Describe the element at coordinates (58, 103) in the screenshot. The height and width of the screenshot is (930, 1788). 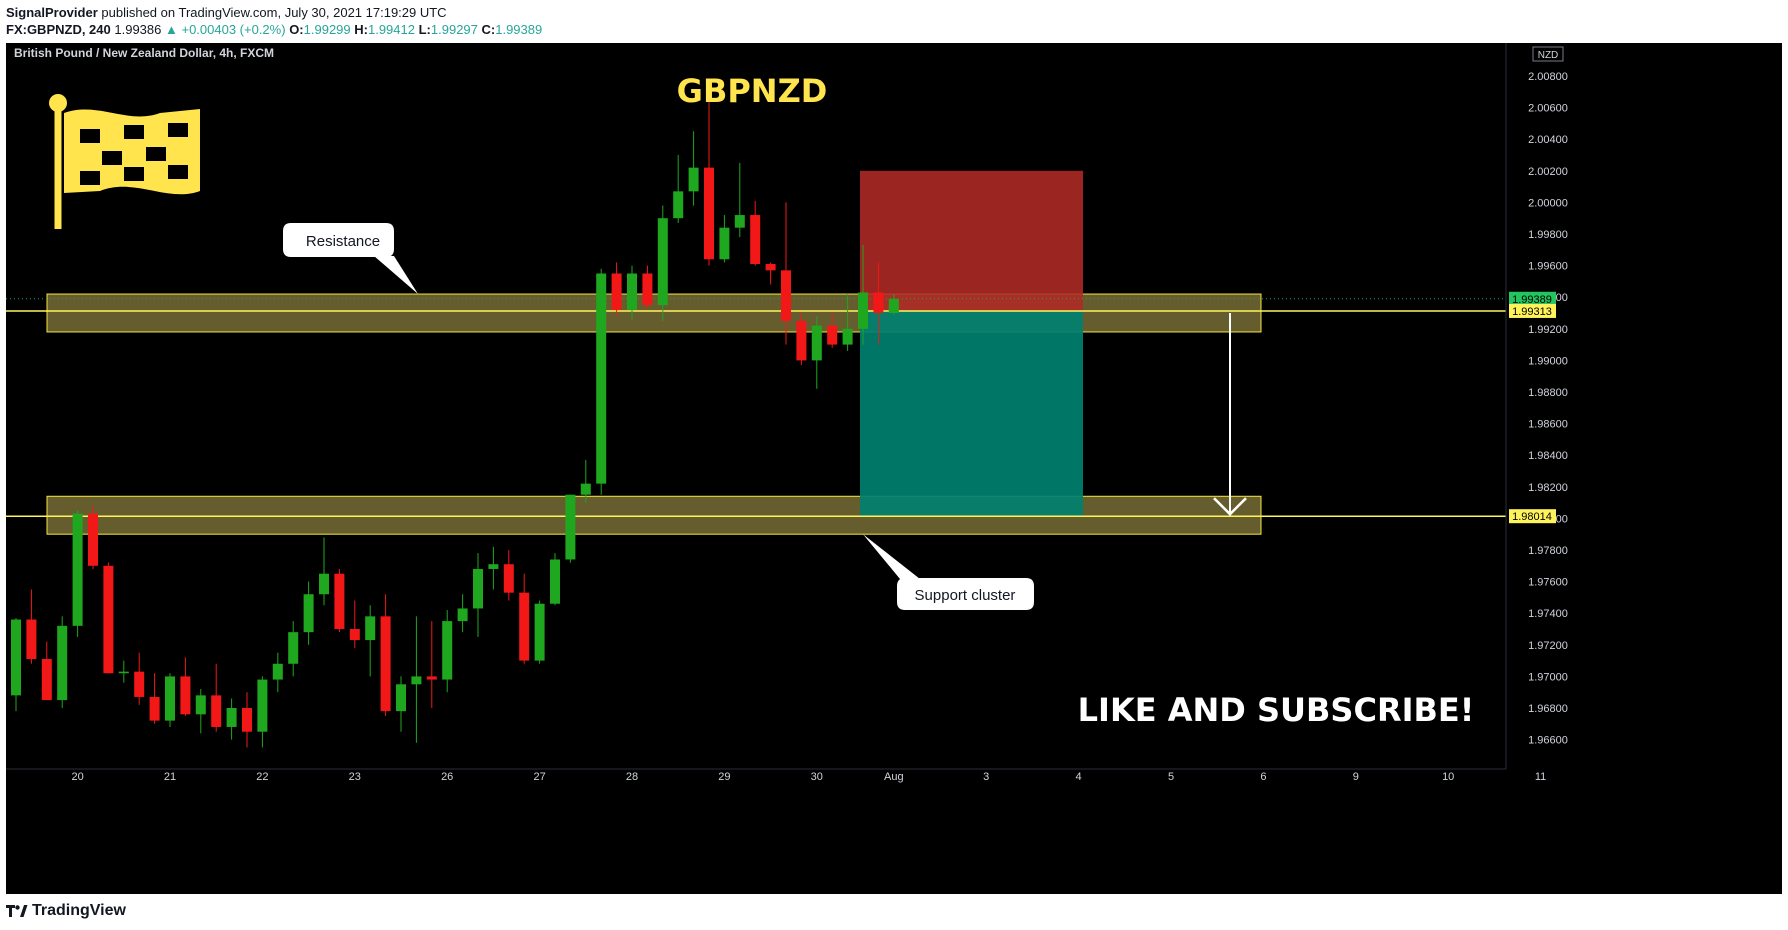
I see `flag-pole-knob` at that location.